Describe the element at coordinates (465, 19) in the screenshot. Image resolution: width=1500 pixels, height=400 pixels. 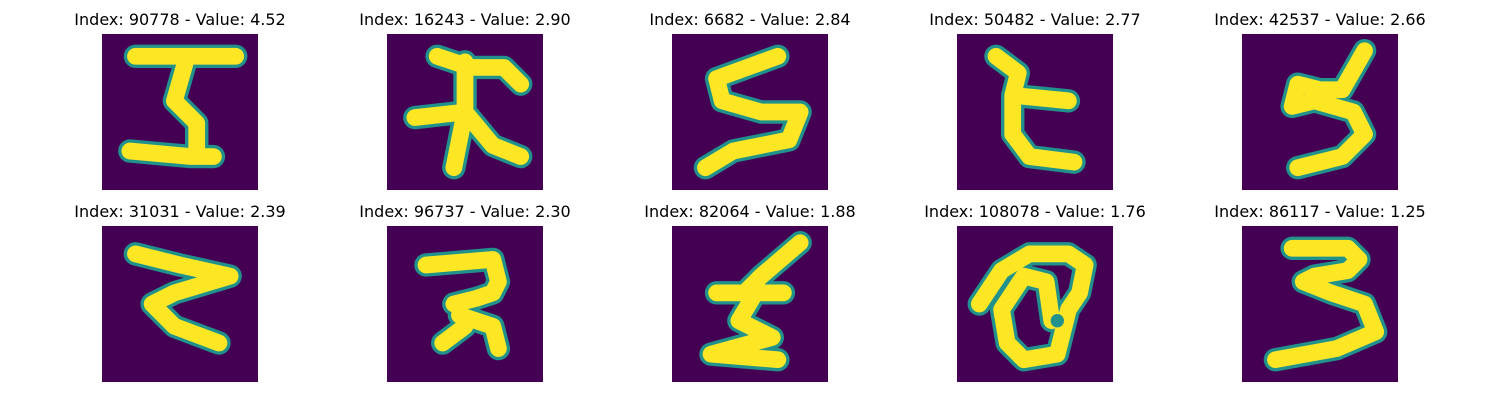
I see `panel-title: Index: 16243 - Value: 2.90` at that location.